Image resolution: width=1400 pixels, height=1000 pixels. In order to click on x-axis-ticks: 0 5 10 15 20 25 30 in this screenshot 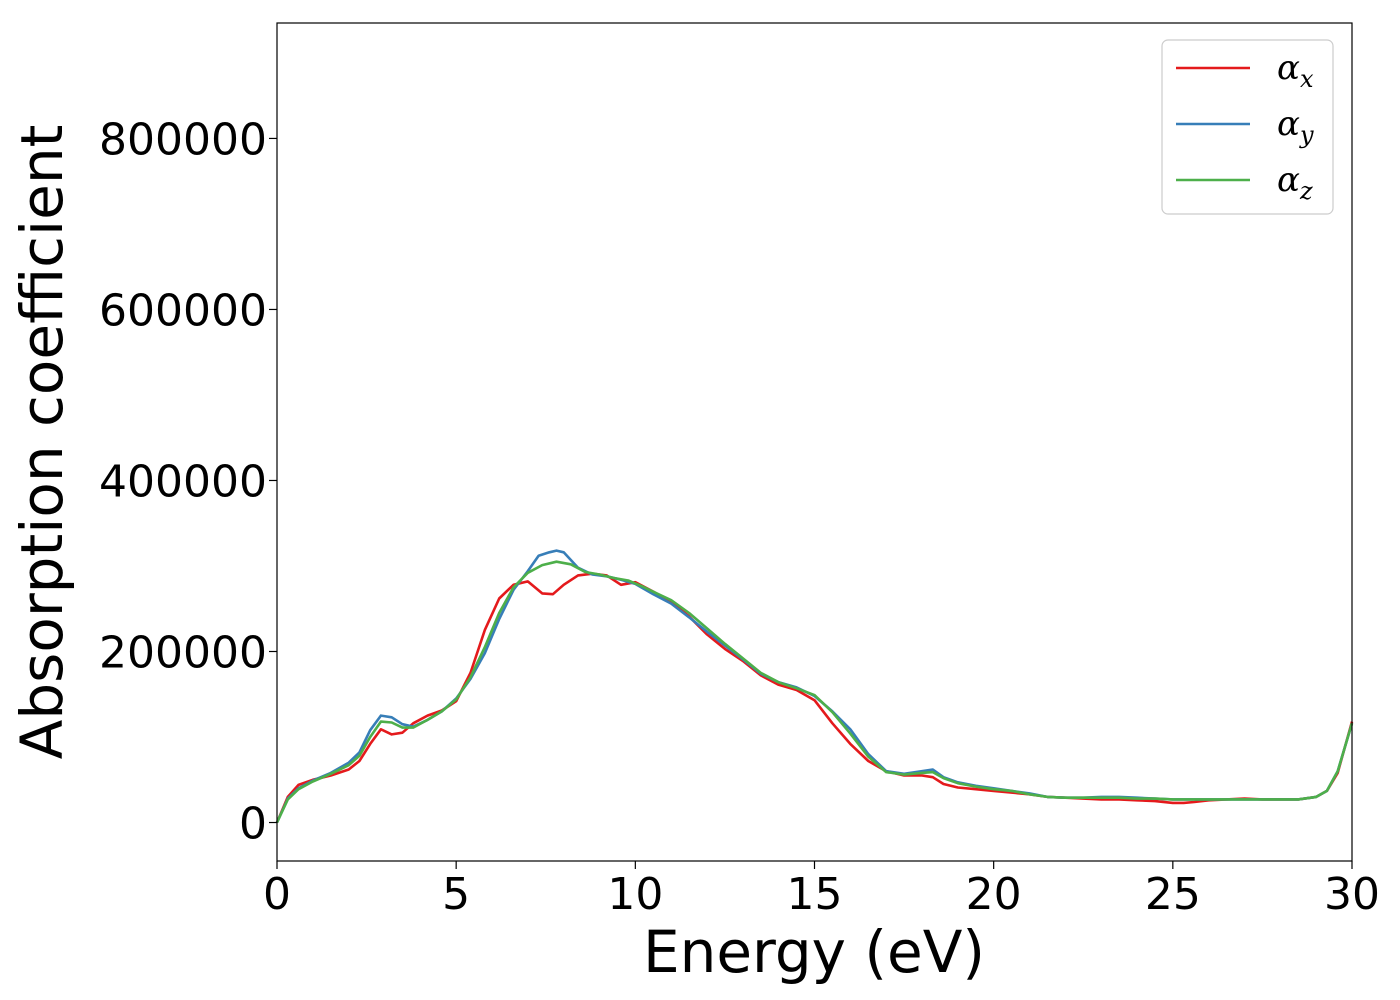, I will do `click(821, 890)`.